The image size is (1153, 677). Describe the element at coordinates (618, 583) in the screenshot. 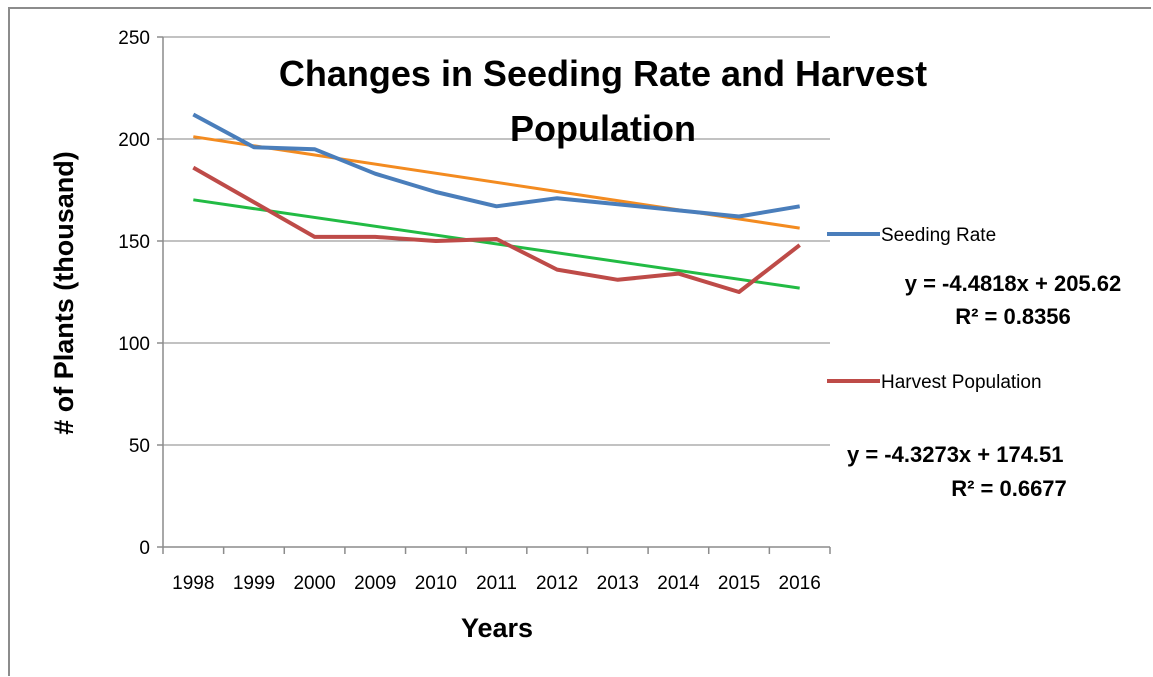

I see `x-tick-label-2013: 2013` at that location.